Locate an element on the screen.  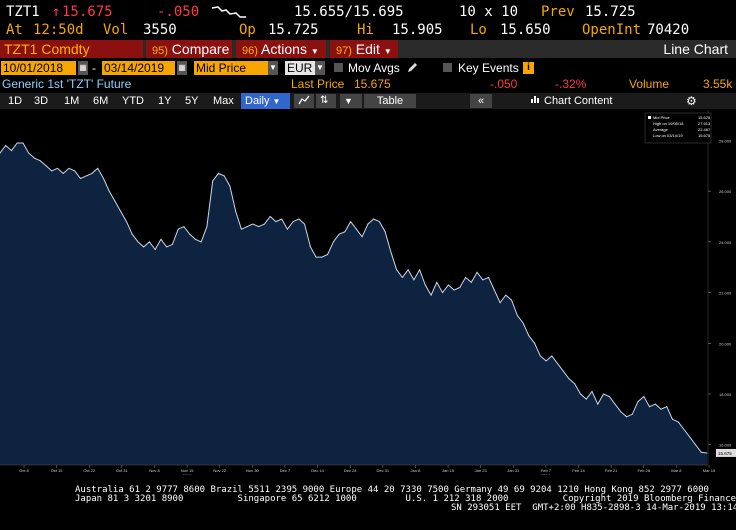
tab-3d: 3D is located at coordinates (41, 101).